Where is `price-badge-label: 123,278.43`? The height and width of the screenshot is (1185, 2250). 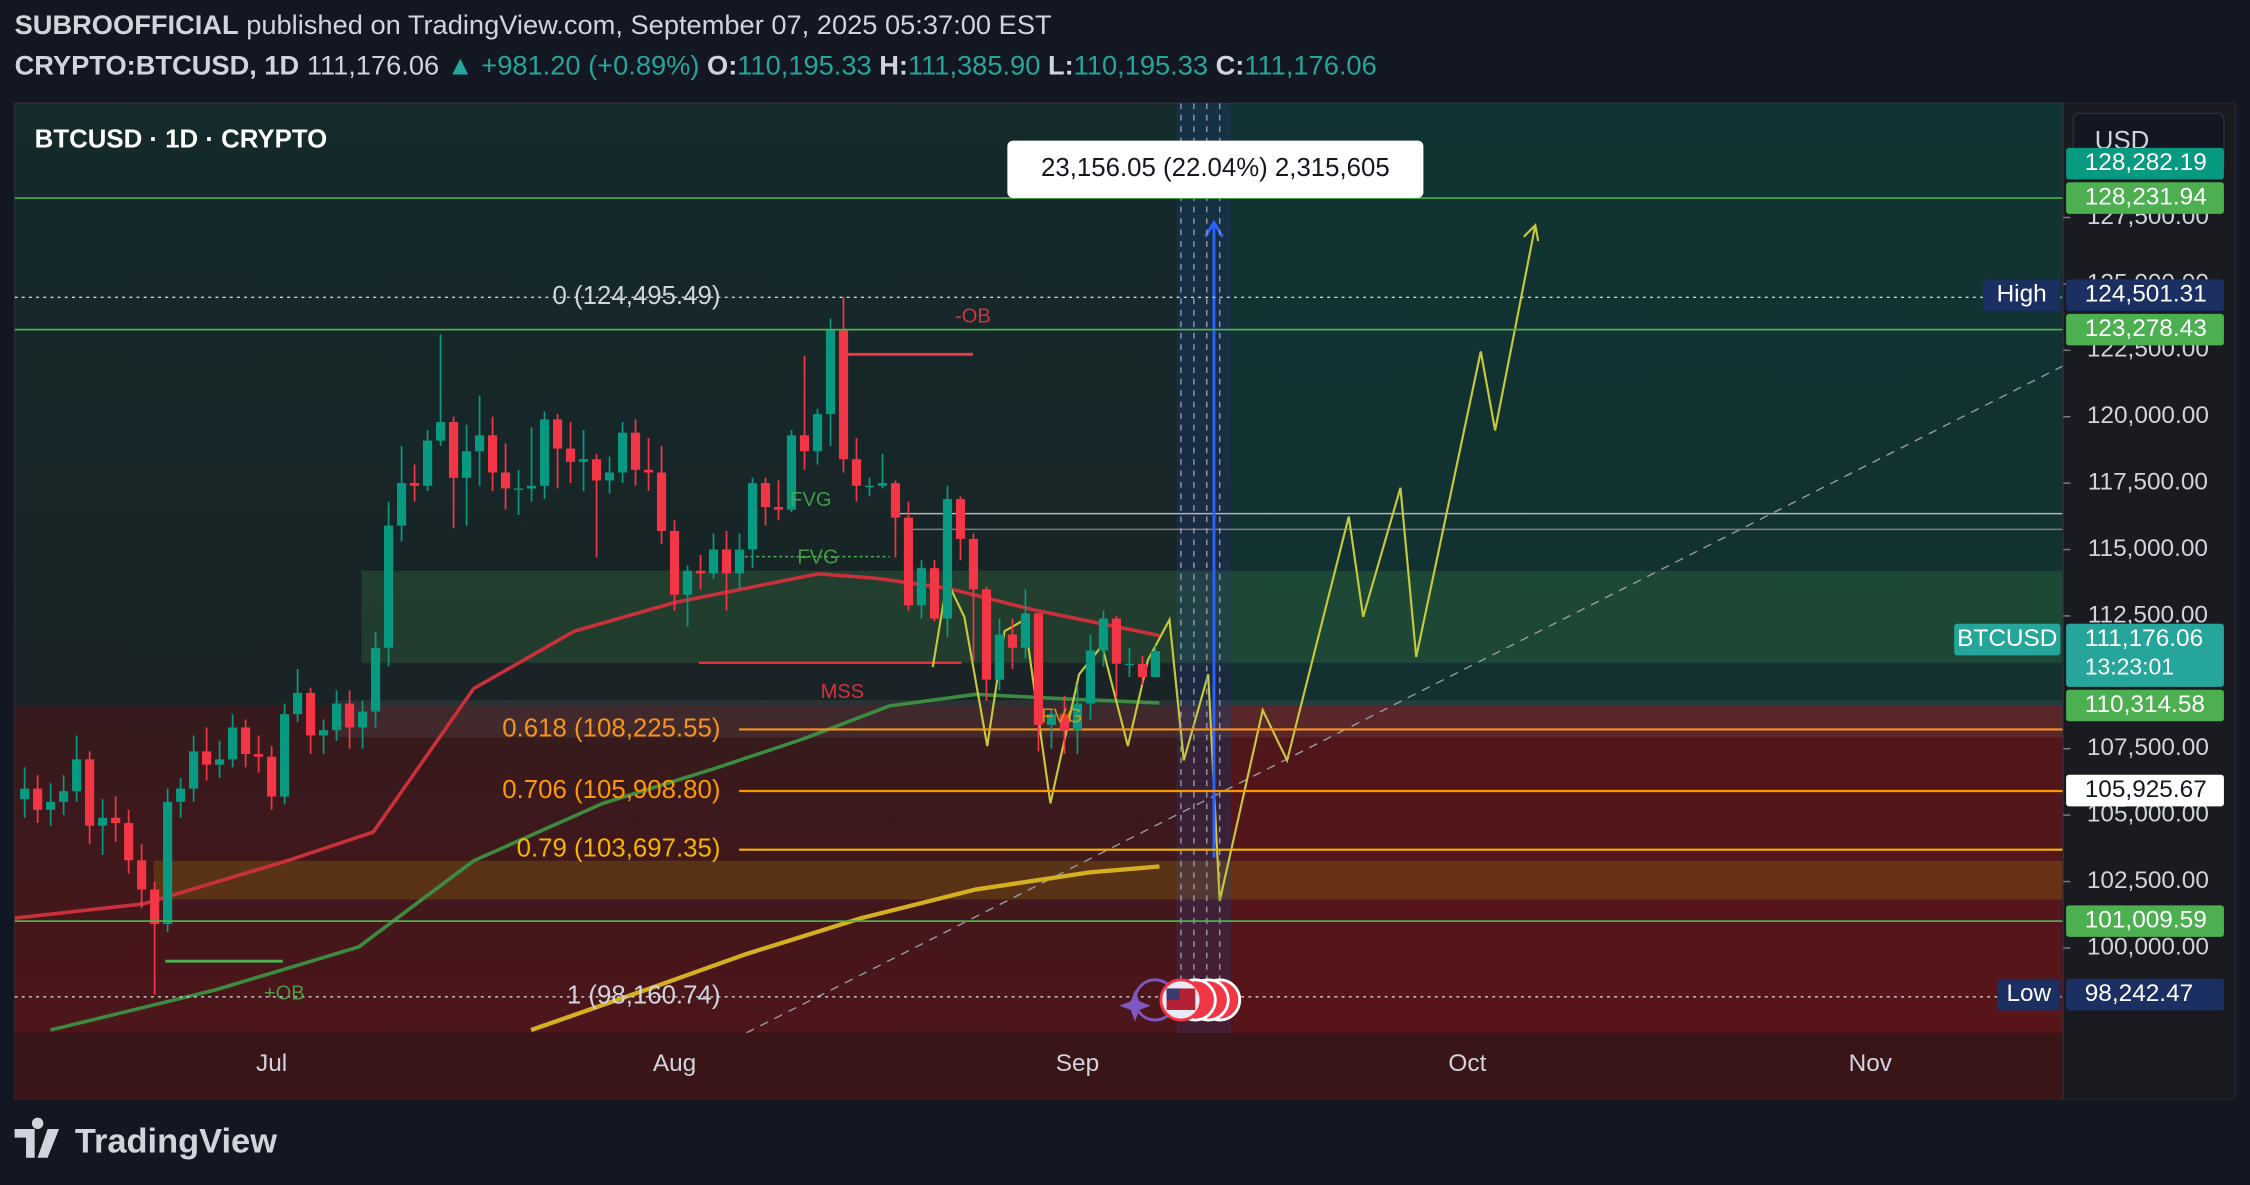 price-badge-label: 123,278.43 is located at coordinates (2146, 328).